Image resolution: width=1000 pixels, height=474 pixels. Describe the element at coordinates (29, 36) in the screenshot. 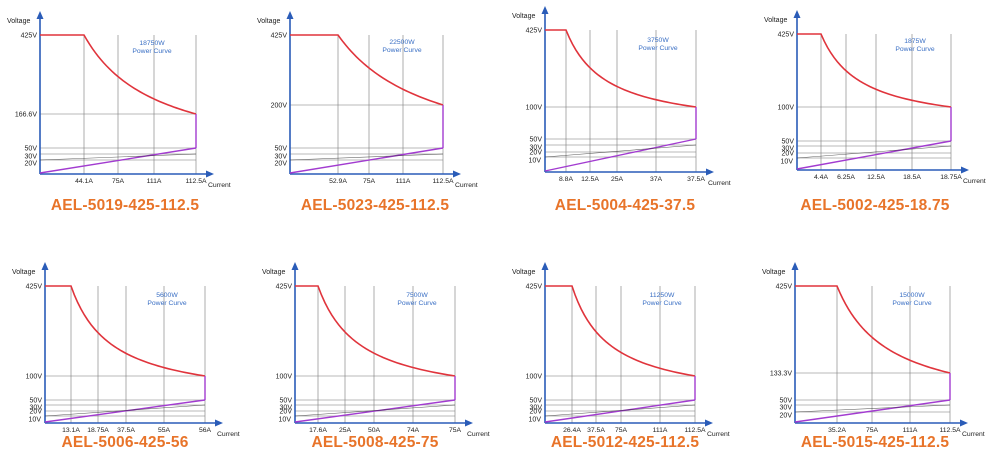

I see `voltage-tick-label: 425V` at that location.